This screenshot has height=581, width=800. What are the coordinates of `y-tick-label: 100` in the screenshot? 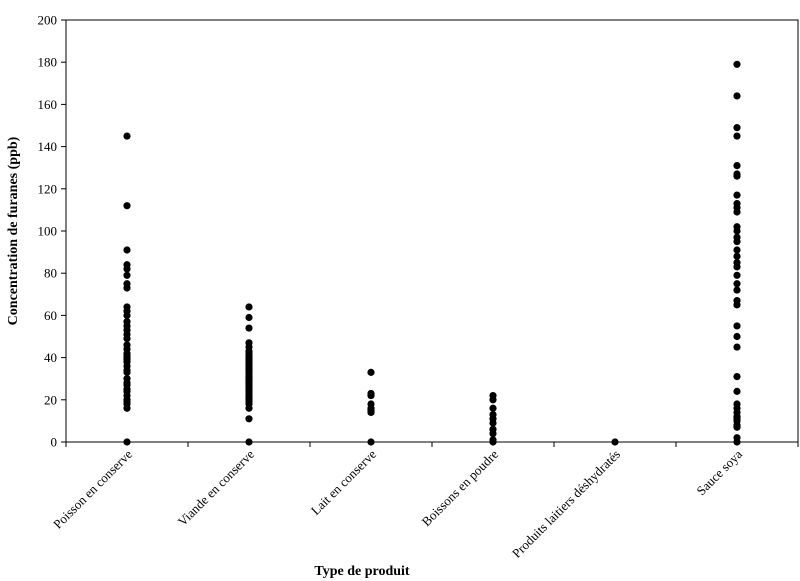 It's located at (48, 231).